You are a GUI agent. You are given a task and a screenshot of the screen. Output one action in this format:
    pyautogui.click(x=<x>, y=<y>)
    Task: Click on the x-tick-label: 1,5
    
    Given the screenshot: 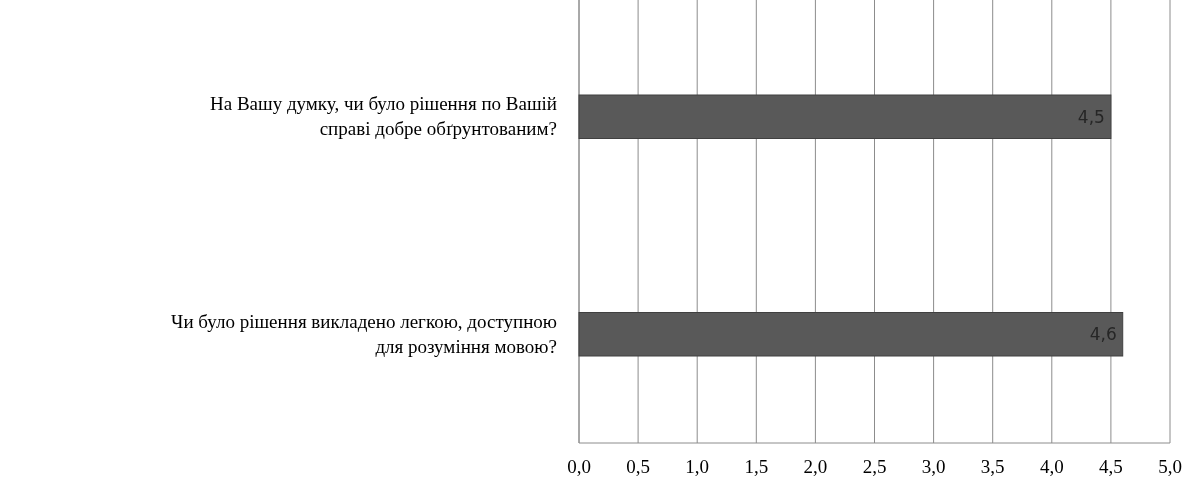 What is the action you would take?
    pyautogui.click(x=756, y=466)
    